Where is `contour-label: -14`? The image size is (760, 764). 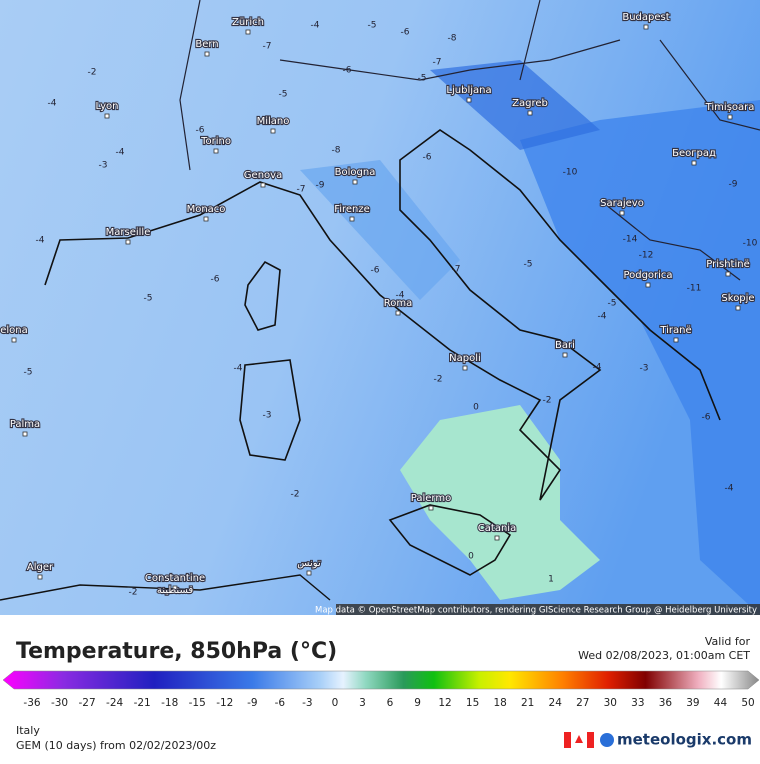 contour-label: -14 is located at coordinates (630, 240).